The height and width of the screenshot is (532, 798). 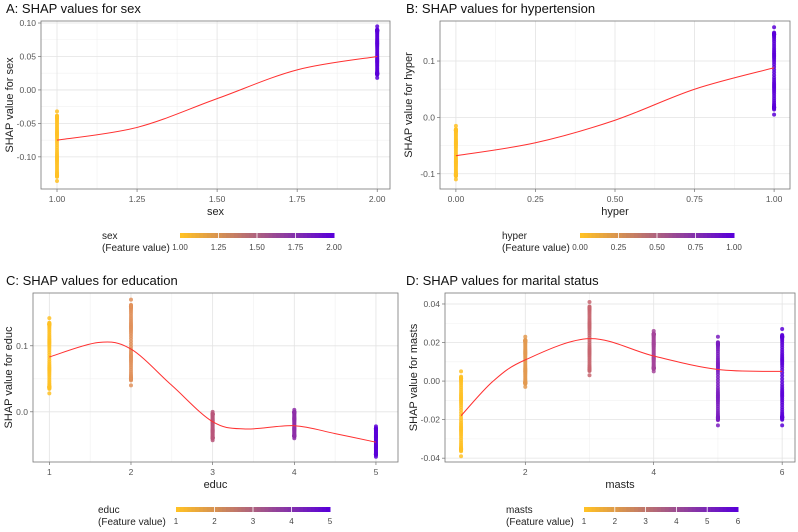 What do you see at coordinates (217, 98) in the screenshot?
I see `smooth-curve` at bounding box center [217, 98].